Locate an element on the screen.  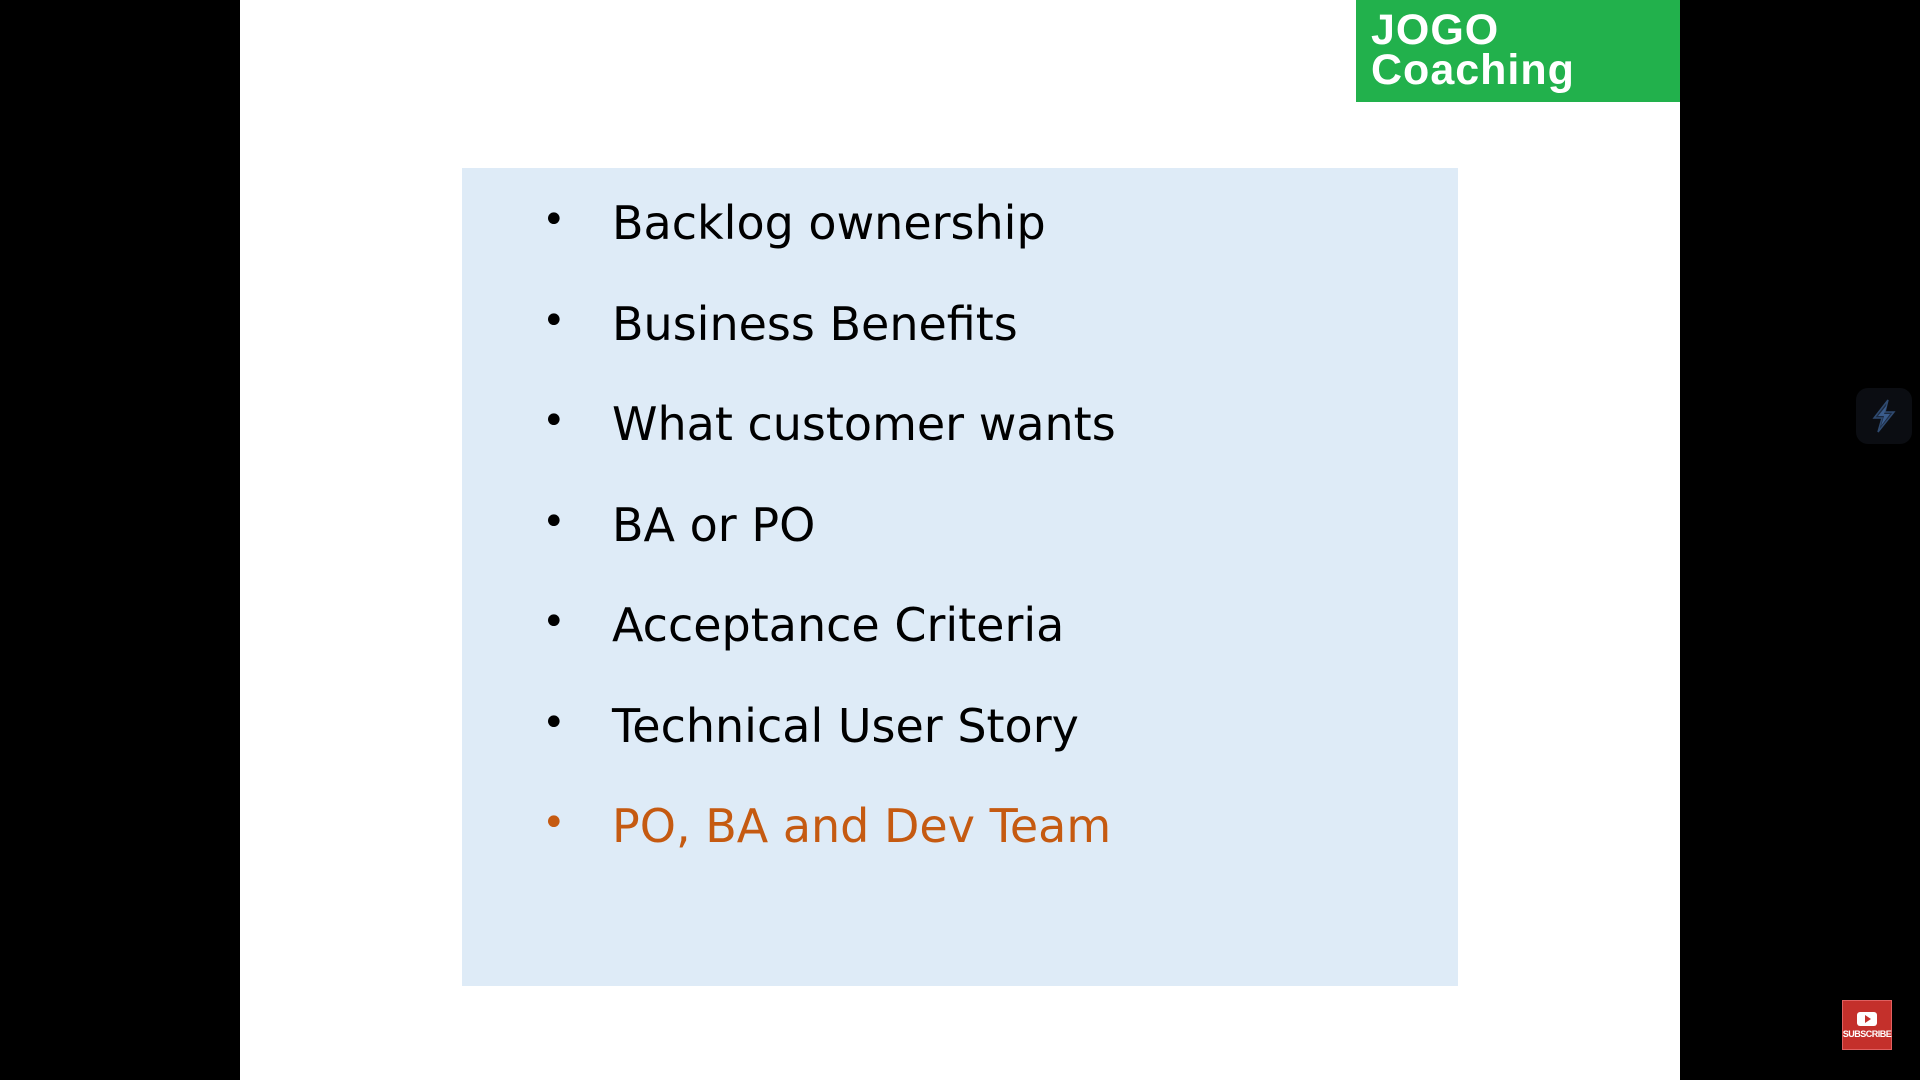
logo-line-1: JOGO is located at coordinates (1435, 30).